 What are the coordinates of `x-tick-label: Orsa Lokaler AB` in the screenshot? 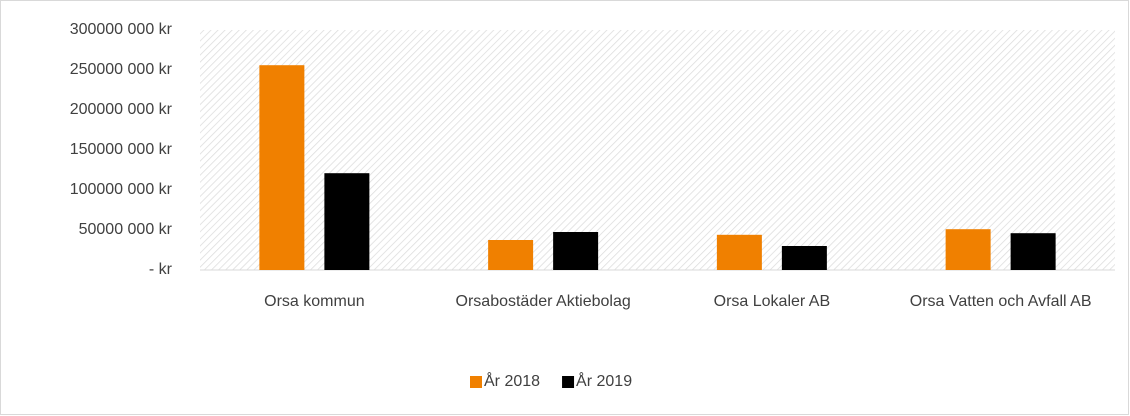 It's located at (772, 301).